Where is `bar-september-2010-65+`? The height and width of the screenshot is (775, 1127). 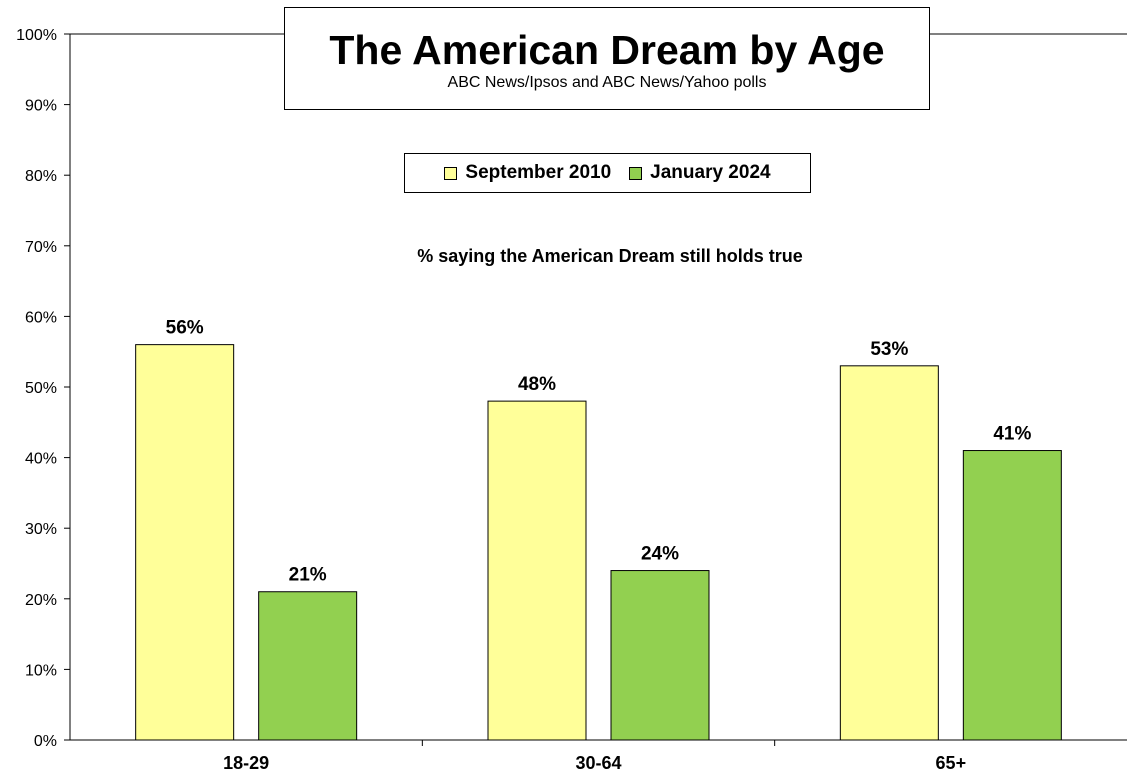
bar-september-2010-65+ is located at coordinates (889, 553).